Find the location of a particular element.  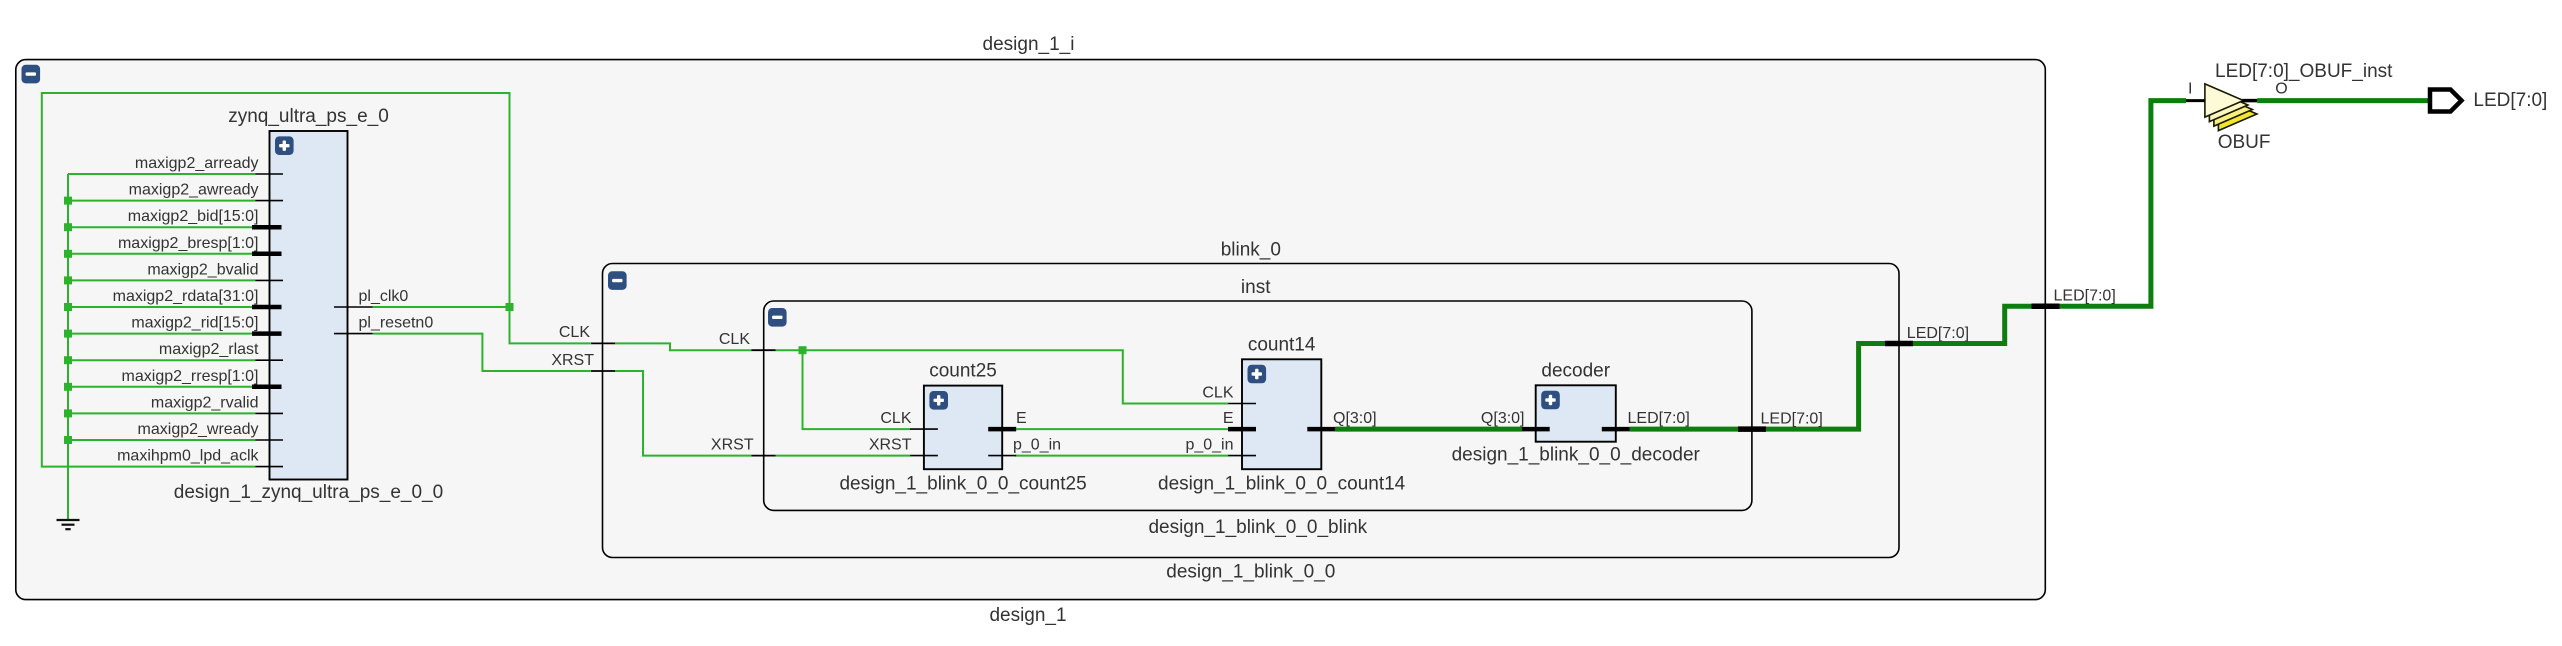

svg-text: maxigp2_rresp[1:0] is located at coordinates (190, 376).